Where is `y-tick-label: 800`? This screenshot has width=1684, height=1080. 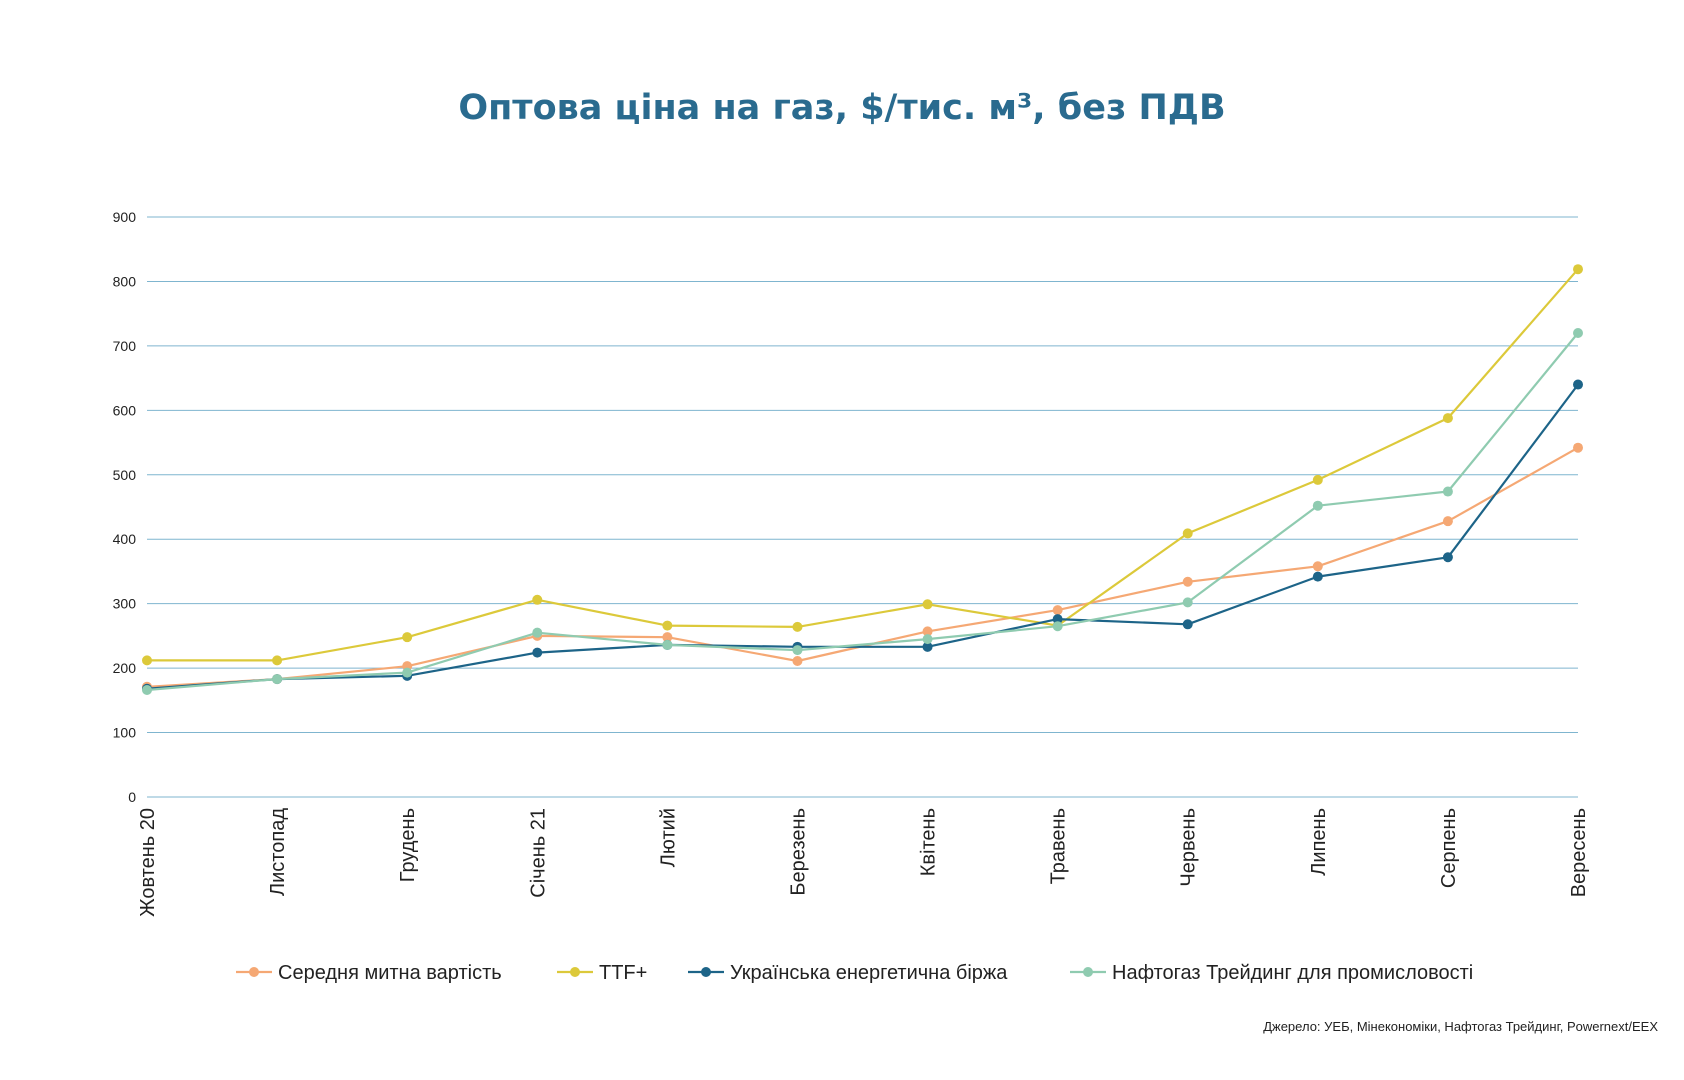
y-tick-label: 800 is located at coordinates (125, 281).